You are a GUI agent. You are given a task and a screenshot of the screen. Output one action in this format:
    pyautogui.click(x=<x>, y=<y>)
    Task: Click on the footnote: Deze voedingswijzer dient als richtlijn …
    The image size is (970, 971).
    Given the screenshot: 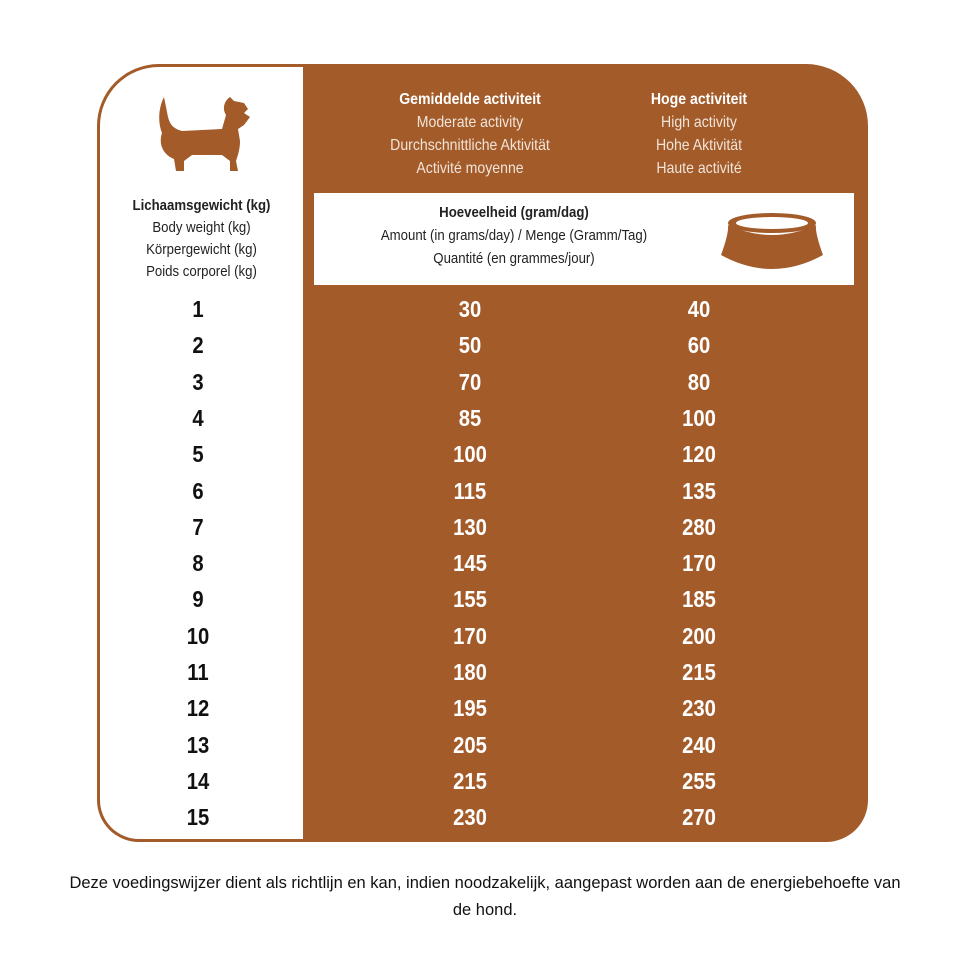 What is the action you would take?
    pyautogui.click(x=485, y=896)
    